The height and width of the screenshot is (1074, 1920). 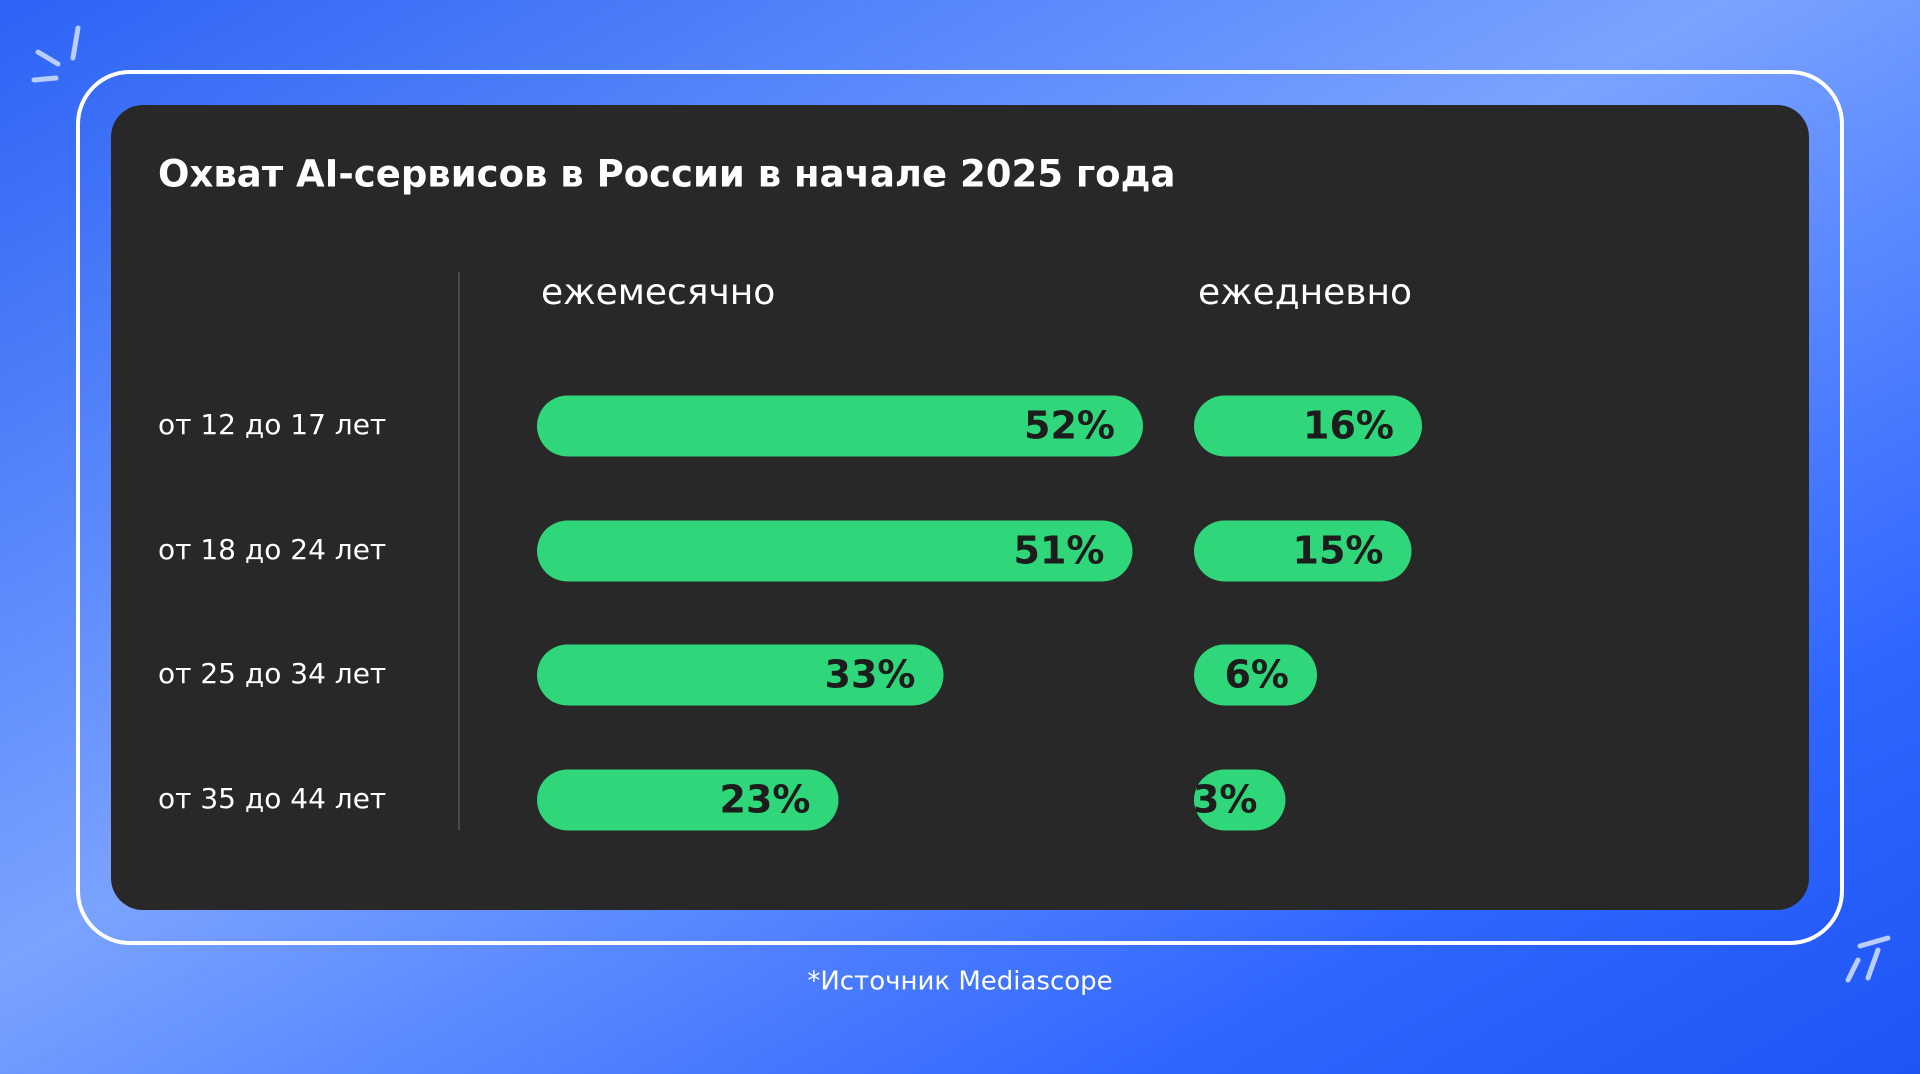 I want to click on row-label: от 12 до 17 лет, so click(x=272, y=424).